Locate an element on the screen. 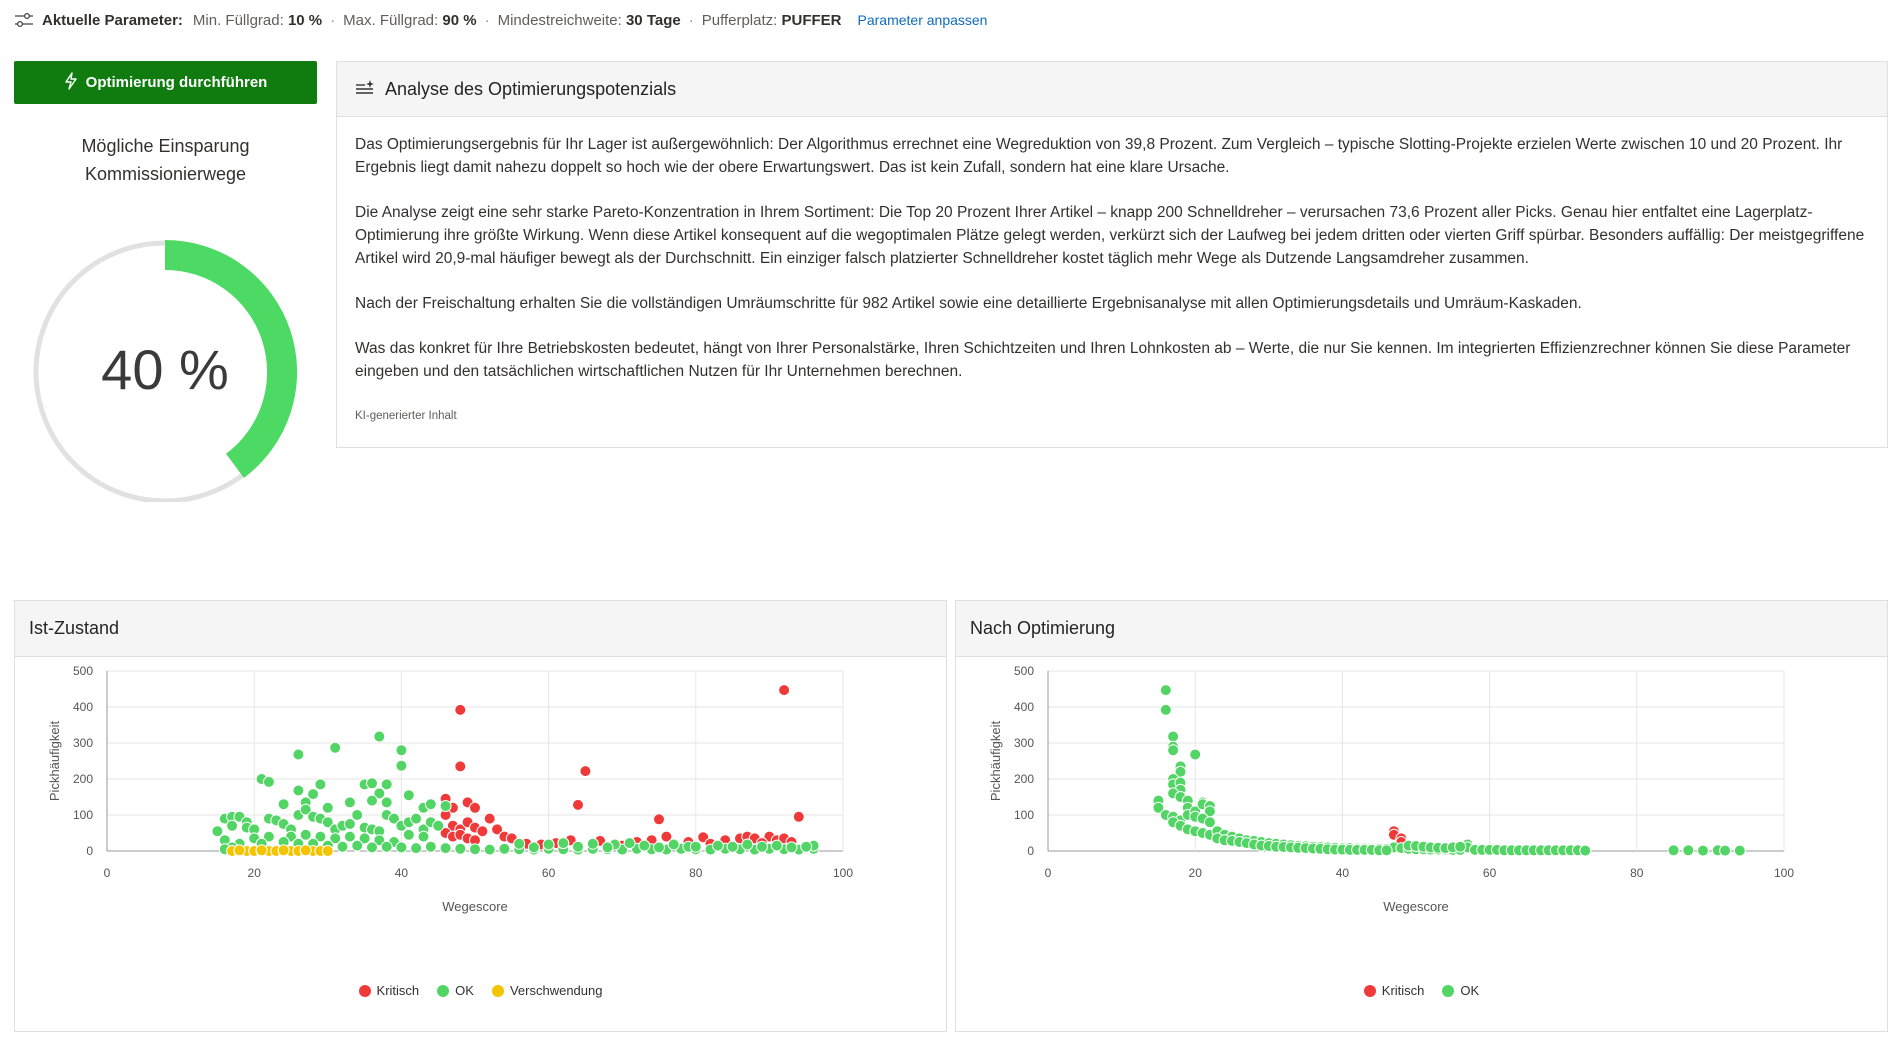  buffer-label: Pufferplatz: is located at coordinates (739, 20).